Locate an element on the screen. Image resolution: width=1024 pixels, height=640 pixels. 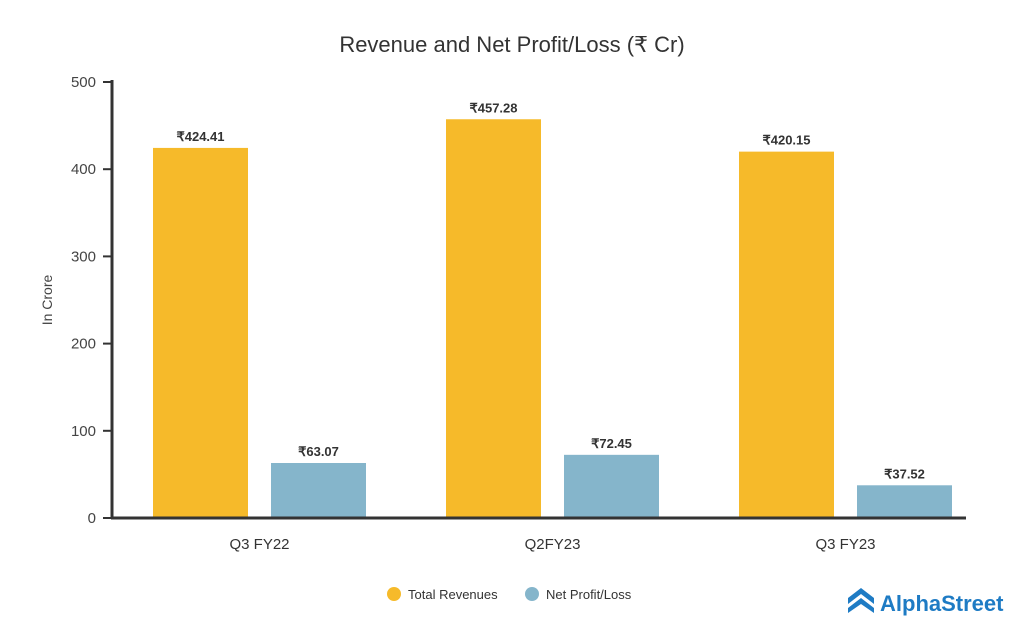
y-tick-label: 400 is located at coordinates (83, 169).